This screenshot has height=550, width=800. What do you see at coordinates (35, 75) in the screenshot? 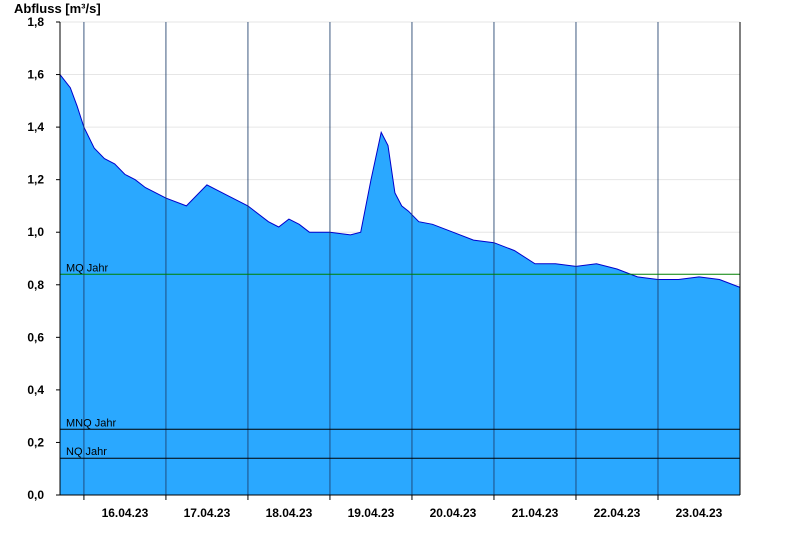
I see `y-tick-label: 1,6` at bounding box center [35, 75].